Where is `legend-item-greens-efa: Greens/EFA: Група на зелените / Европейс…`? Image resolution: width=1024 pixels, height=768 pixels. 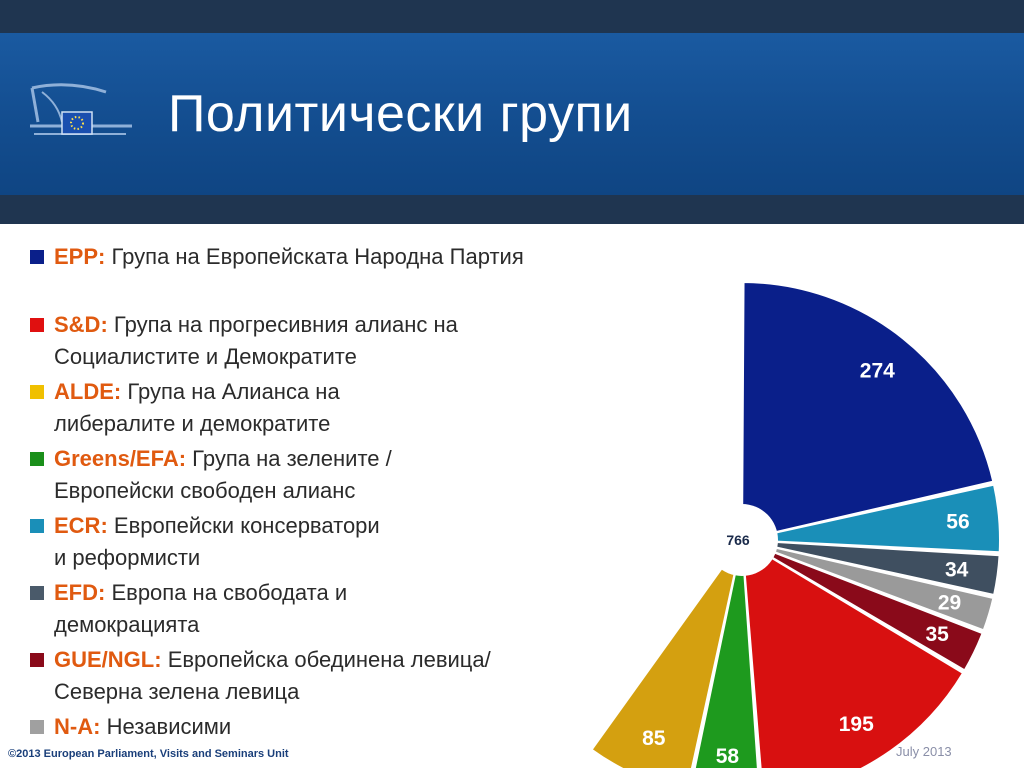
legend-item-greens-efa: Greens/EFA: Група на зелените / Европейс… is located at coordinates (350, 475).